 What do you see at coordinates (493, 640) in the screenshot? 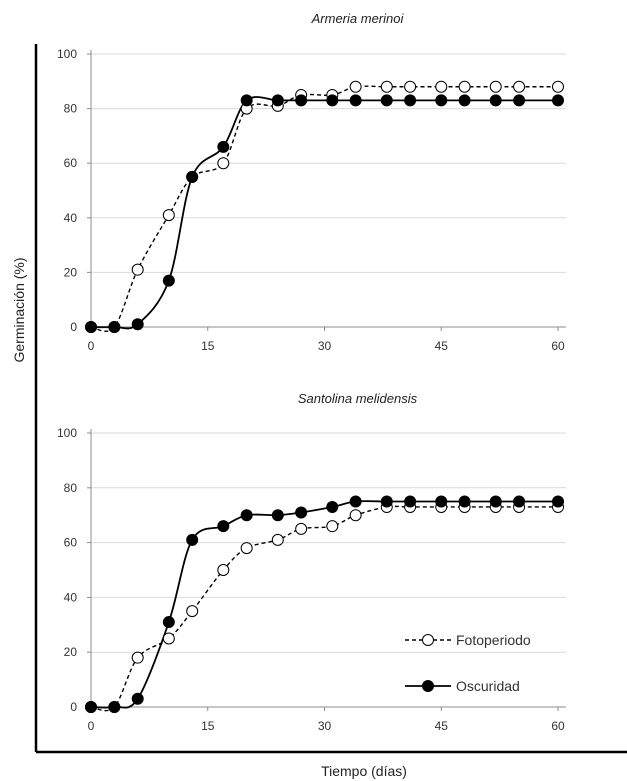
I see `legend-label-fotoperiodo: Fotoperiodo` at bounding box center [493, 640].